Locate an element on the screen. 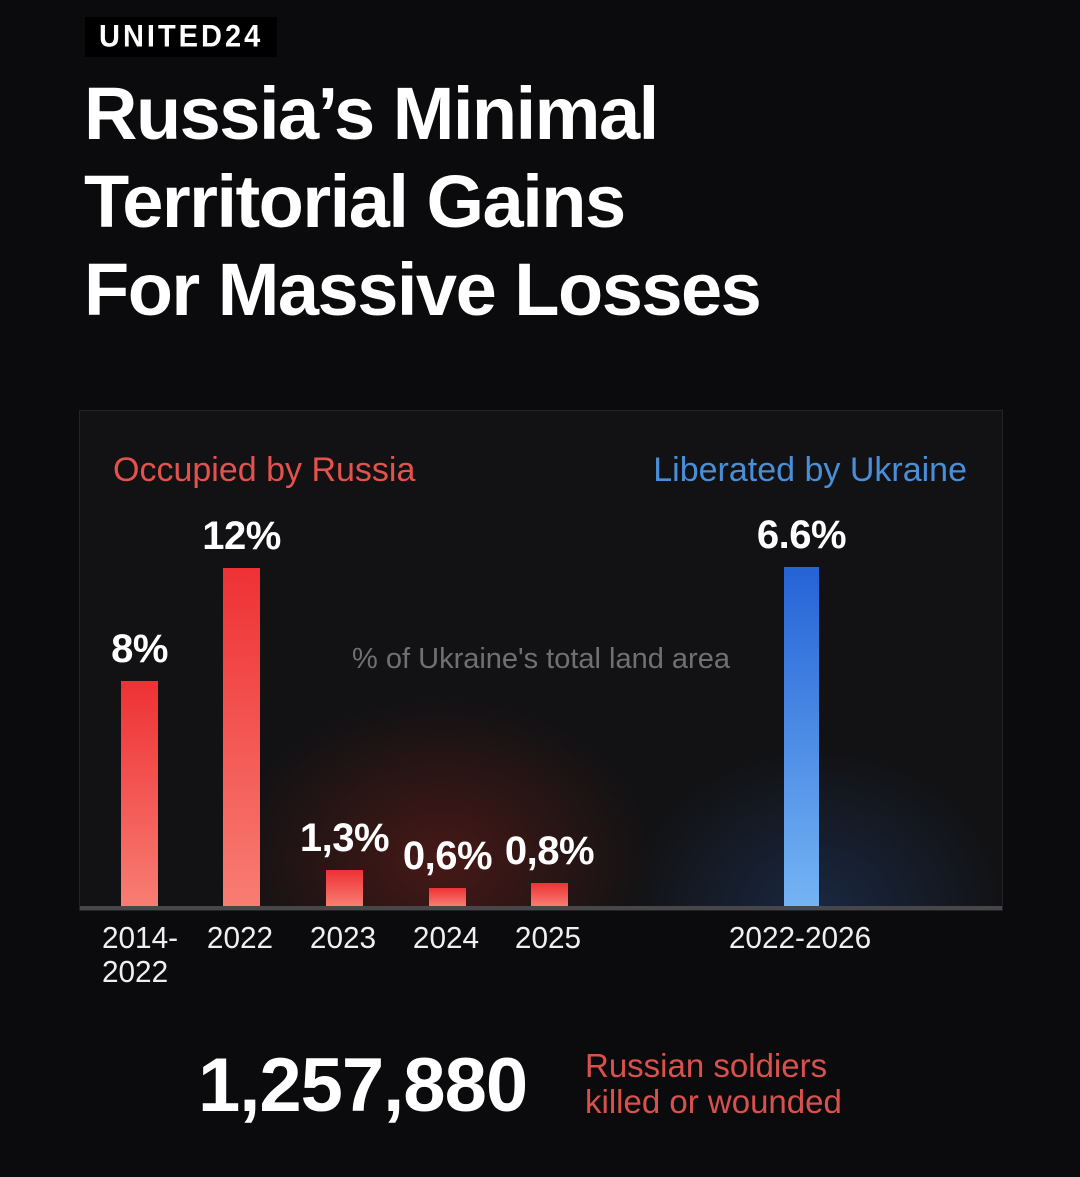  tick-2023: 2023 is located at coordinates (343, 937).